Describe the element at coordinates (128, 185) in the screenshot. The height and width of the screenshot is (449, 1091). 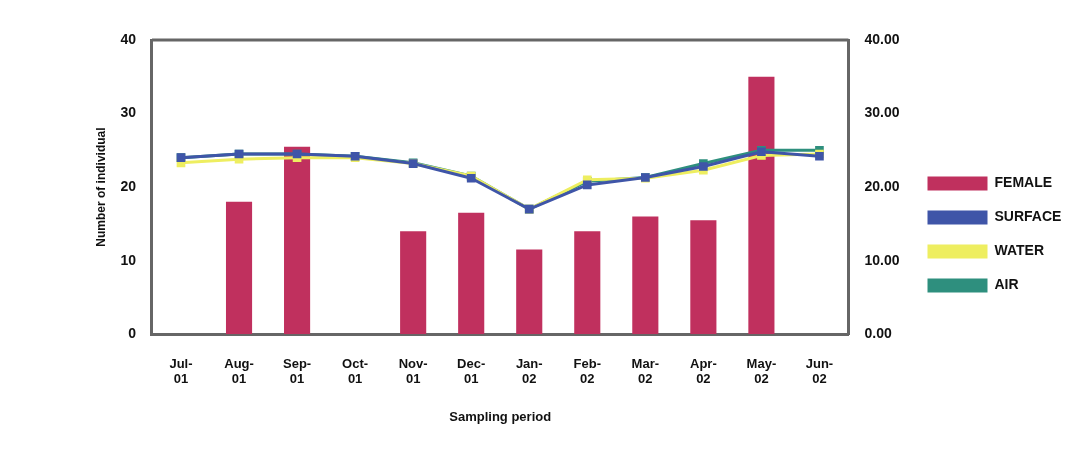
I see `y-tick-label: 20` at that location.